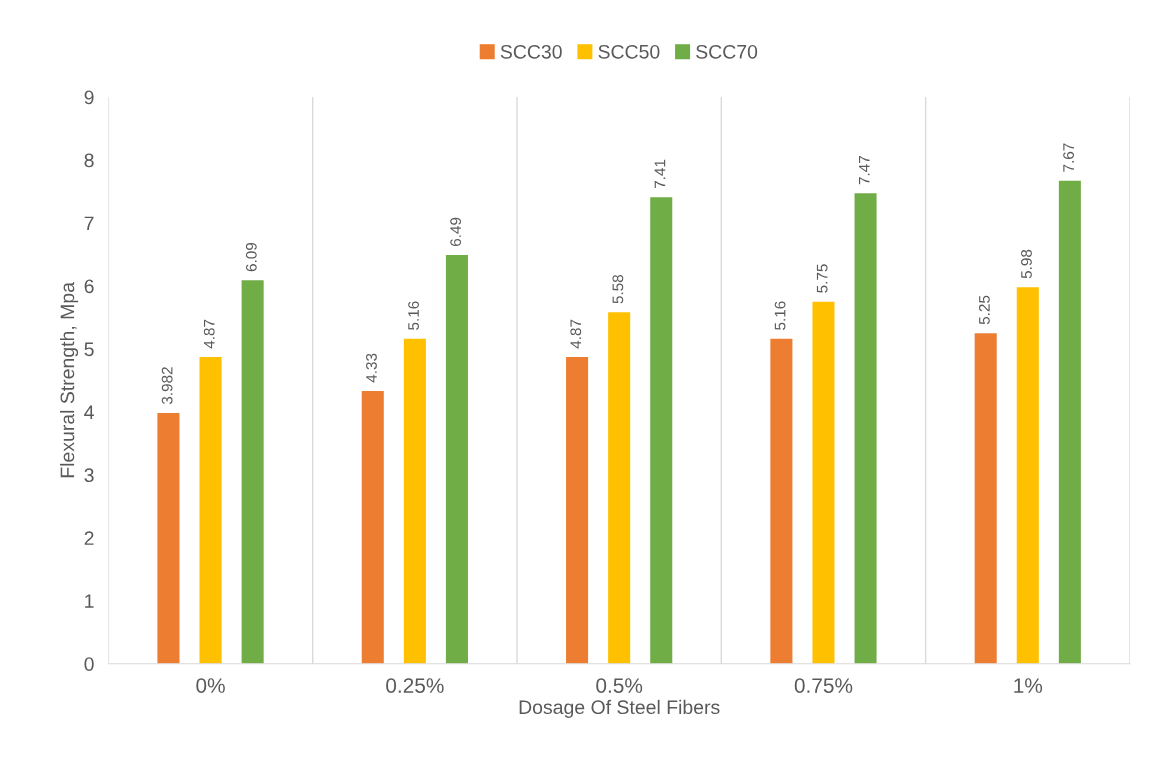 Image resolution: width=1153 pixels, height=770 pixels. Describe the element at coordinates (89, 412) in the screenshot. I see `y-tick-label: 4` at that location.